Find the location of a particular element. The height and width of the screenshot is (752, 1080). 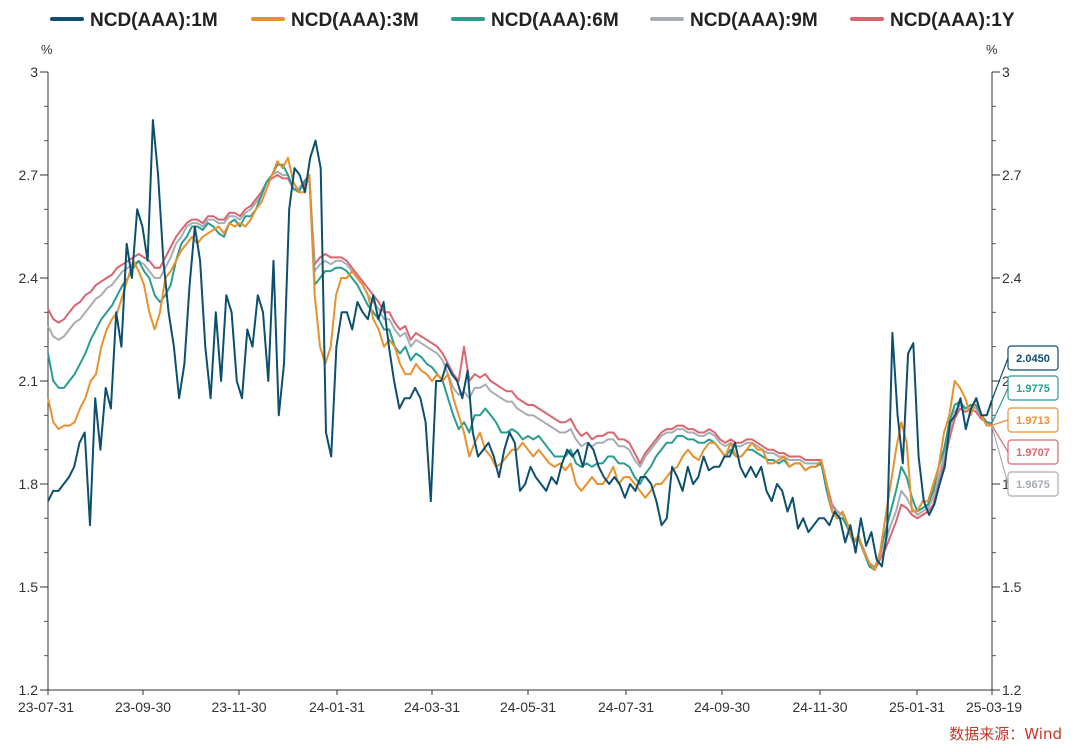

x-tick-label: 24-03-31 is located at coordinates (432, 707).